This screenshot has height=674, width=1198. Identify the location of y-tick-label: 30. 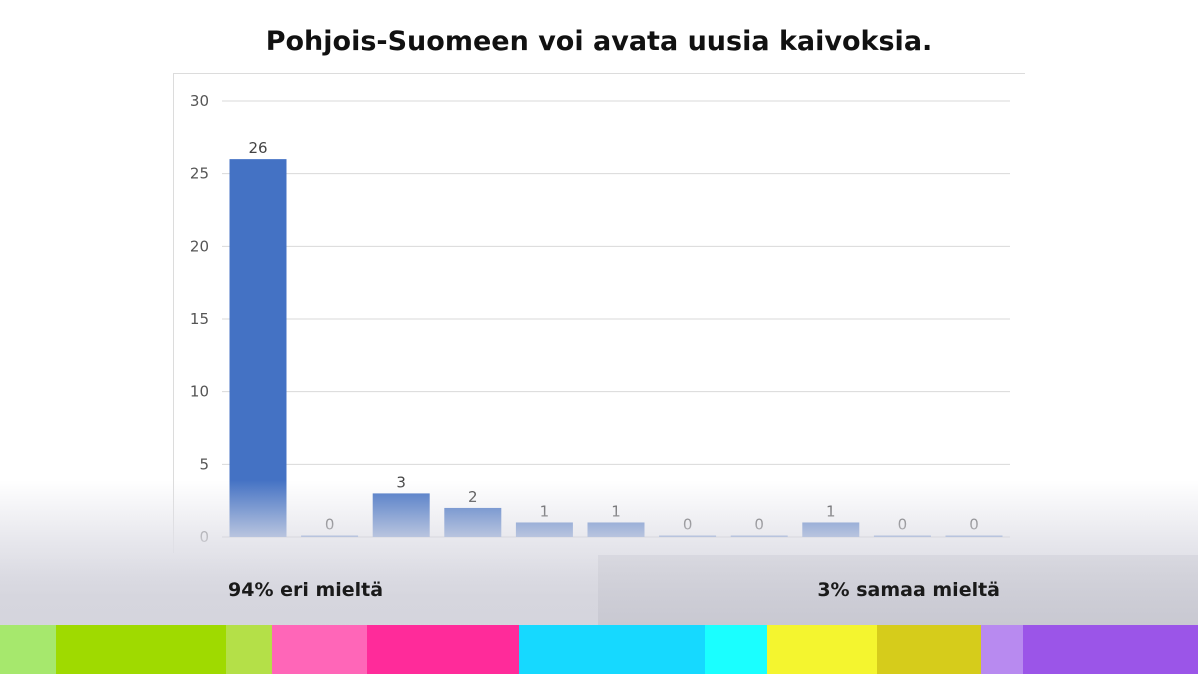
(199, 101).